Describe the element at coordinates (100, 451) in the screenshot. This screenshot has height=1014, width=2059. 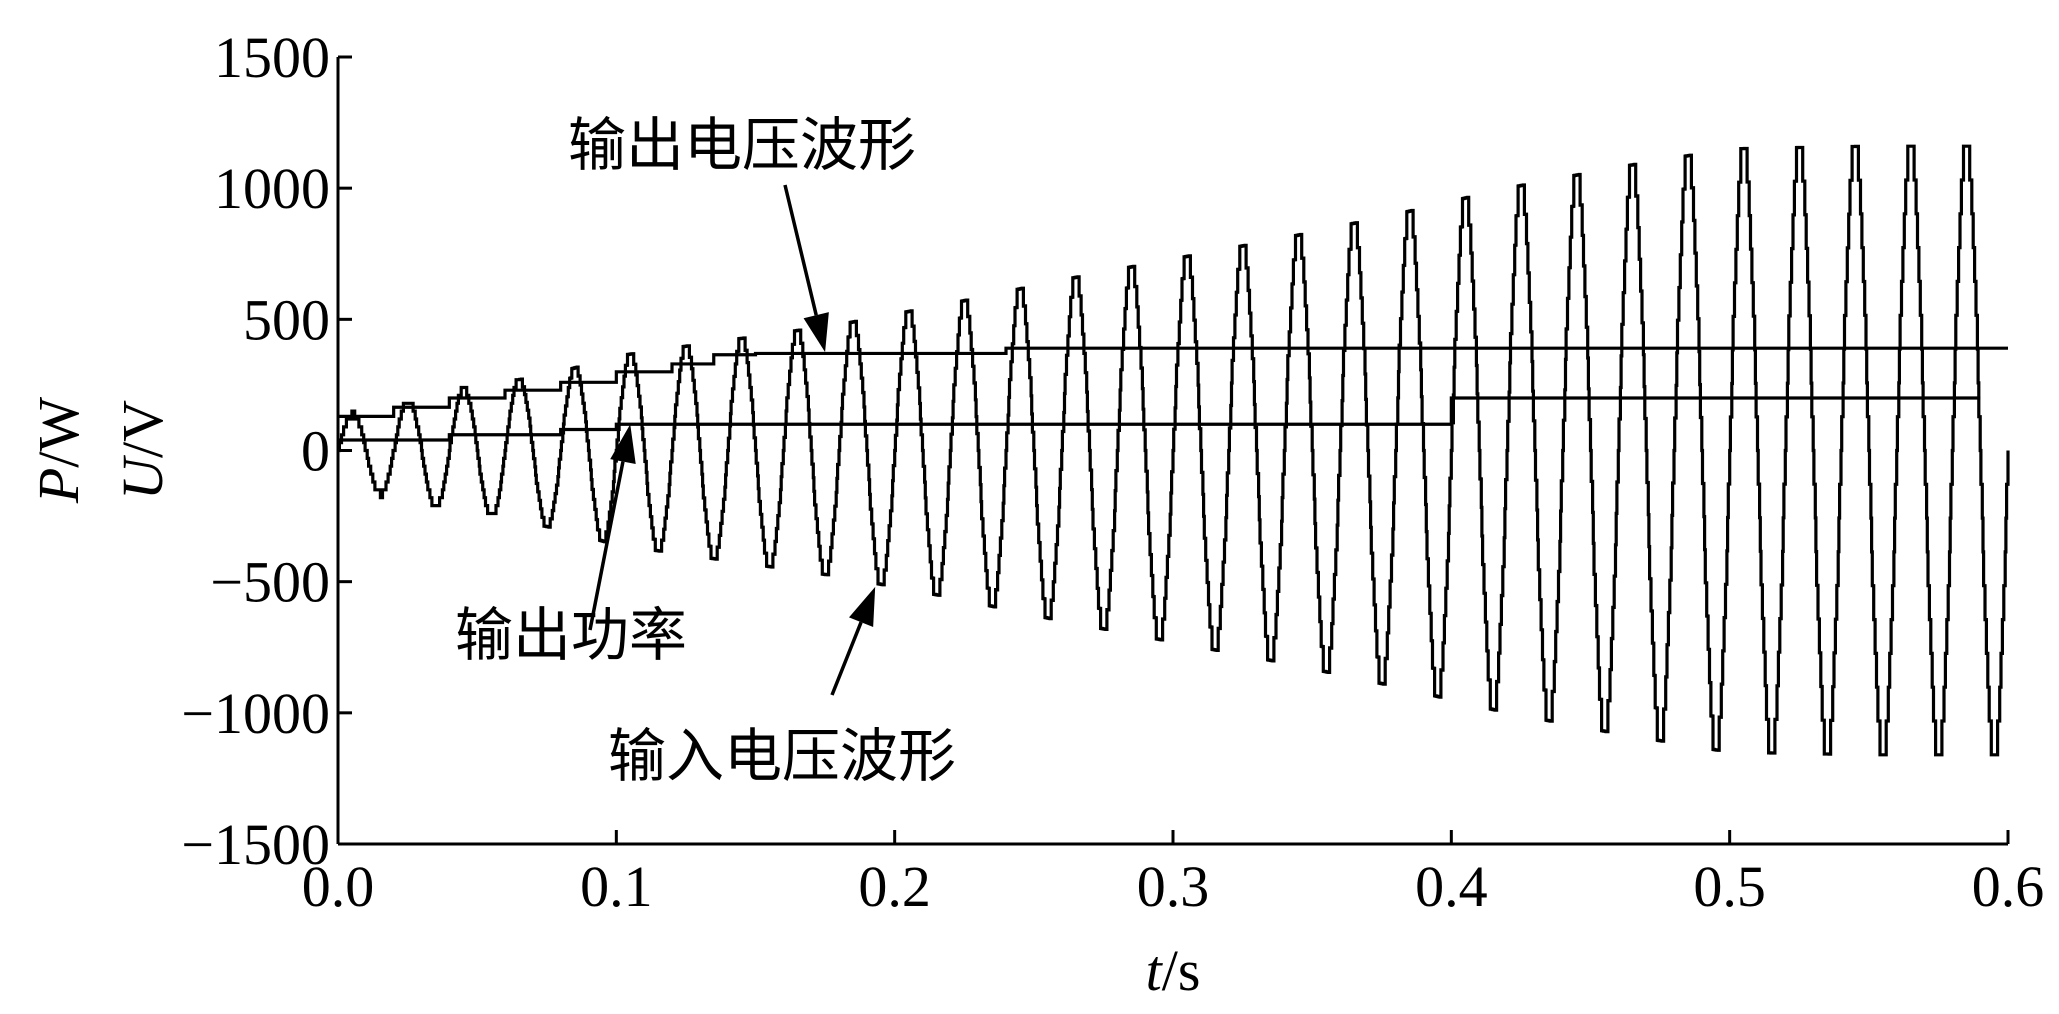
I see `y-axis-label: P/W U/V` at that location.